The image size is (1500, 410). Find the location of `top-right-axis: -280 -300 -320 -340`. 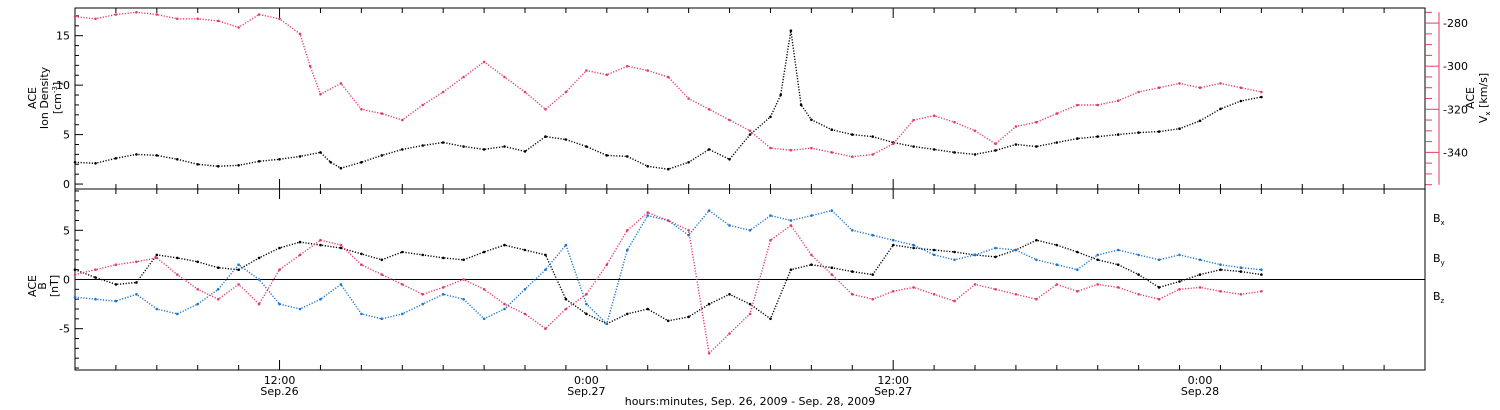

top-right-axis: -280 -300 -320 -340 is located at coordinates (1446, 98).